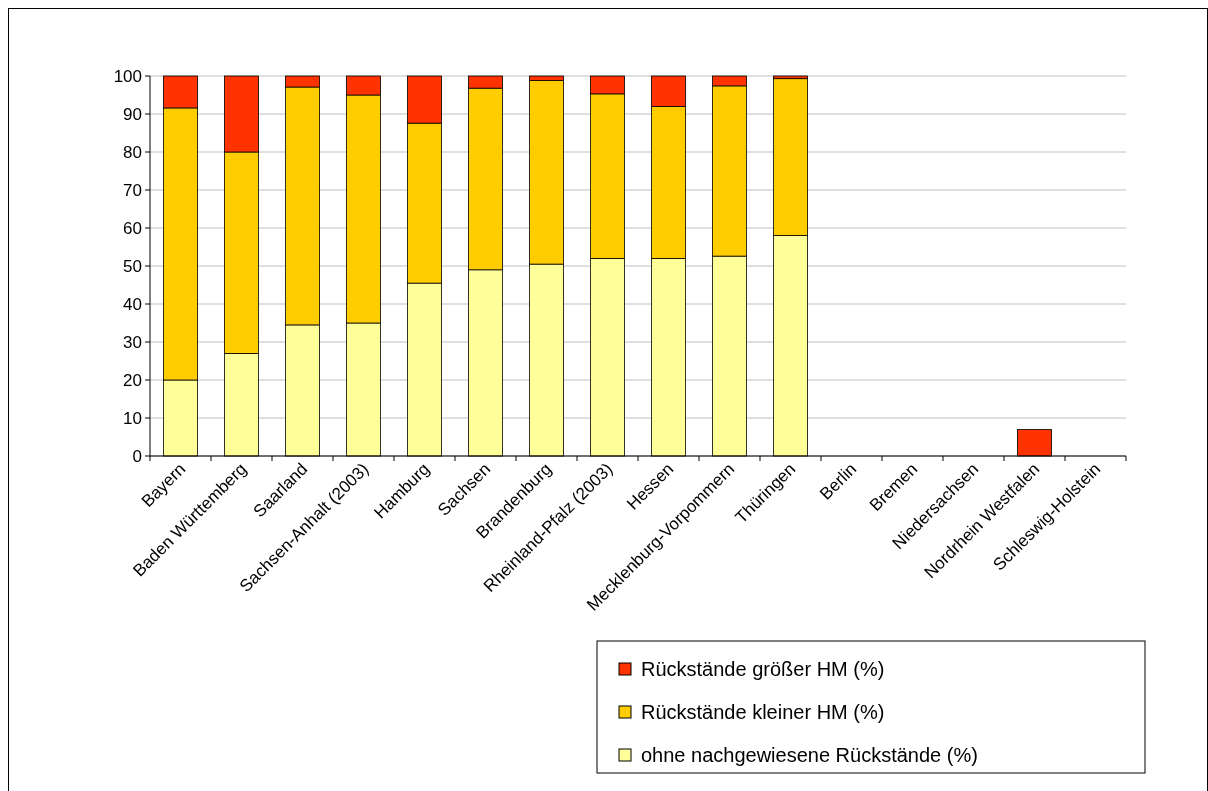  I want to click on y-tick-label: 10, so click(132, 418).